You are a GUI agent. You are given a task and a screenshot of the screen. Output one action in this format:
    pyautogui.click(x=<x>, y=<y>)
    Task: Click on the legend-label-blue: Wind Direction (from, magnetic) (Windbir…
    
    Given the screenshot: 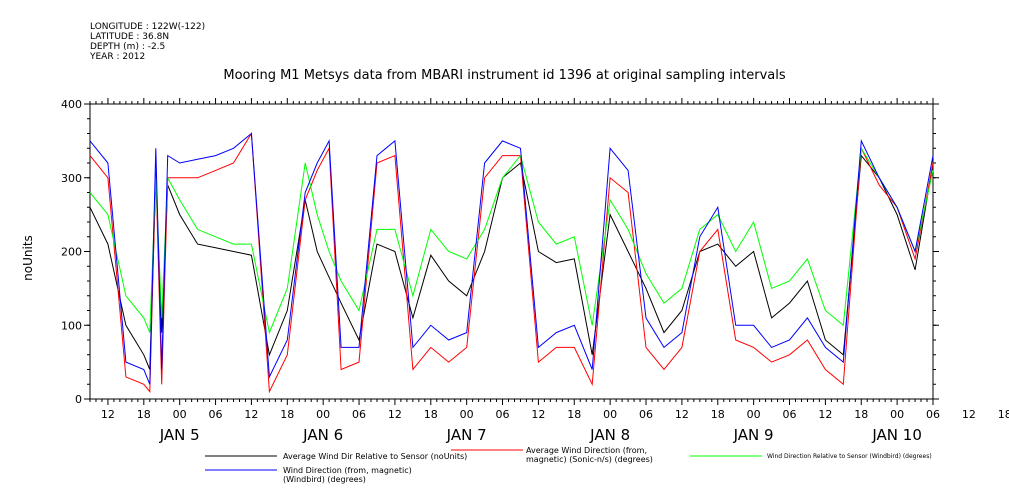 What is the action you would take?
    pyautogui.click(x=347, y=475)
    